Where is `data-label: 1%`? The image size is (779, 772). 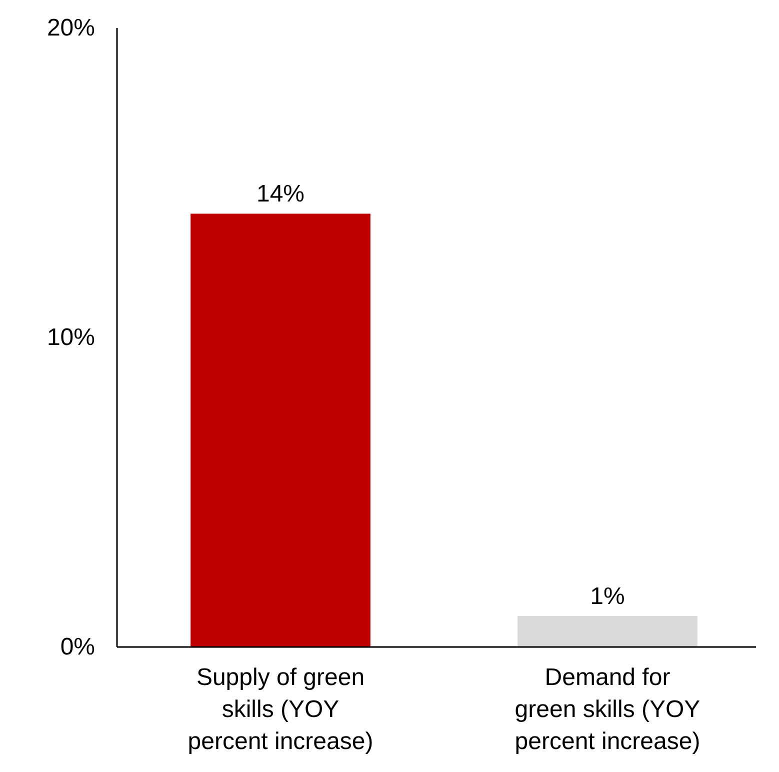 data-label: 1% is located at coordinates (607, 596).